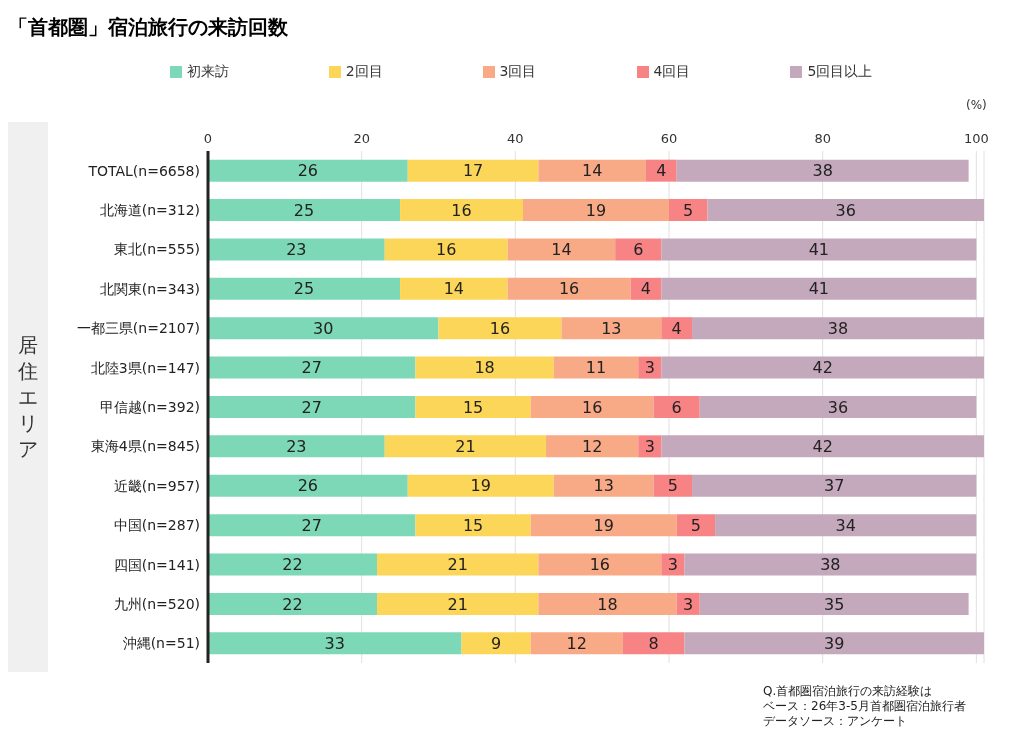  What do you see at coordinates (839, 72) in the screenshot?
I see `legend-label: 5回目以上` at bounding box center [839, 72].